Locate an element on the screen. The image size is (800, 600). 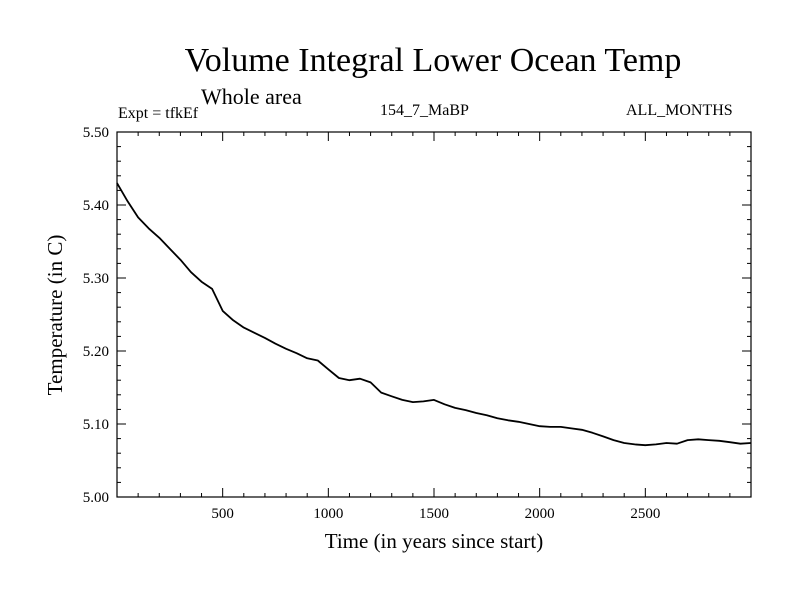
y-axis-label: Temperature (in C) is located at coordinates (55, 315).